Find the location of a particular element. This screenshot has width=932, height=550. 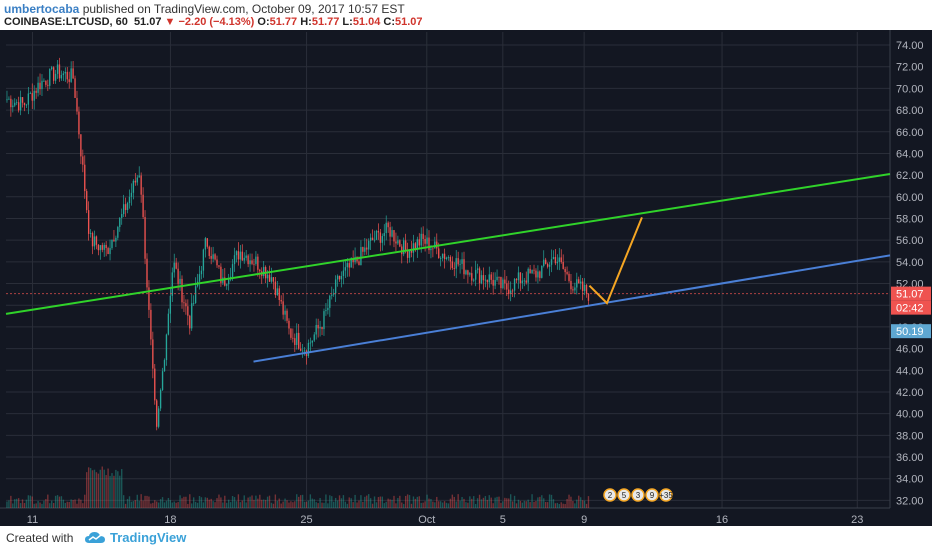

created-with-text: Created with is located at coordinates (40, 538).